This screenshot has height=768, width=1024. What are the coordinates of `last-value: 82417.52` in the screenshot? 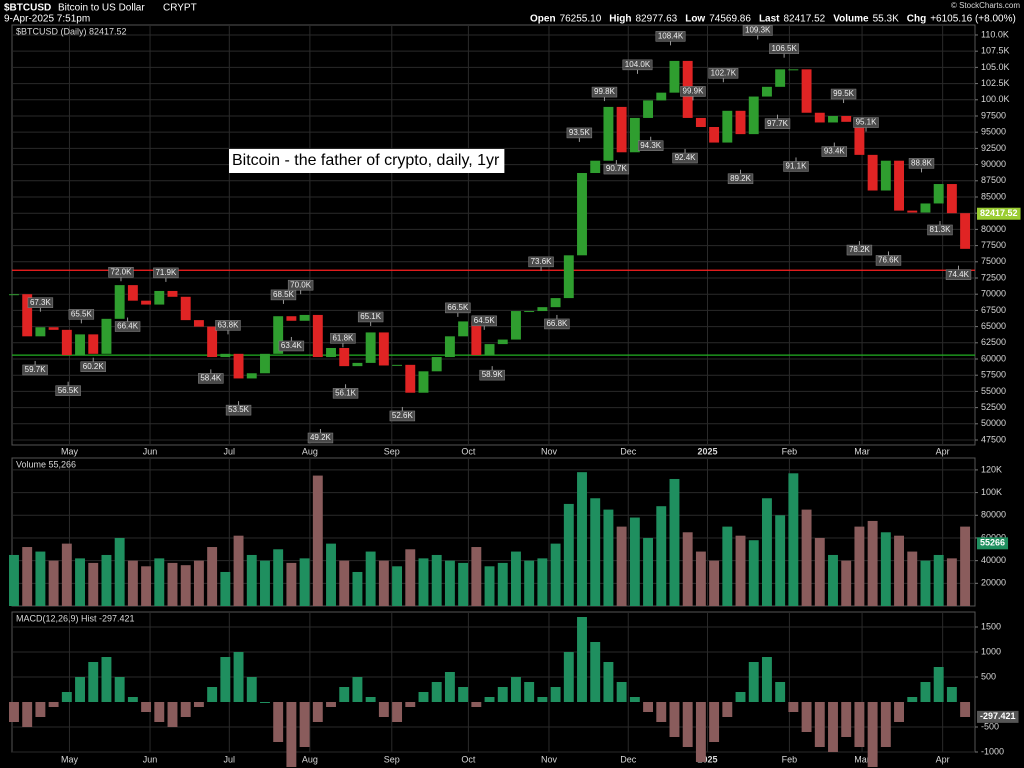 It's located at (999, 213).